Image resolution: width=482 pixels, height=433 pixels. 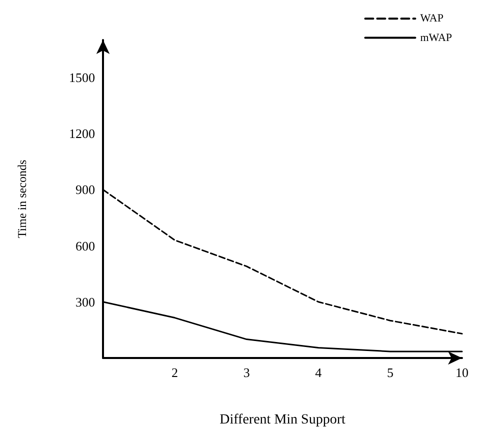 What do you see at coordinates (432, 18) in the screenshot?
I see `legend-label: WAP` at bounding box center [432, 18].